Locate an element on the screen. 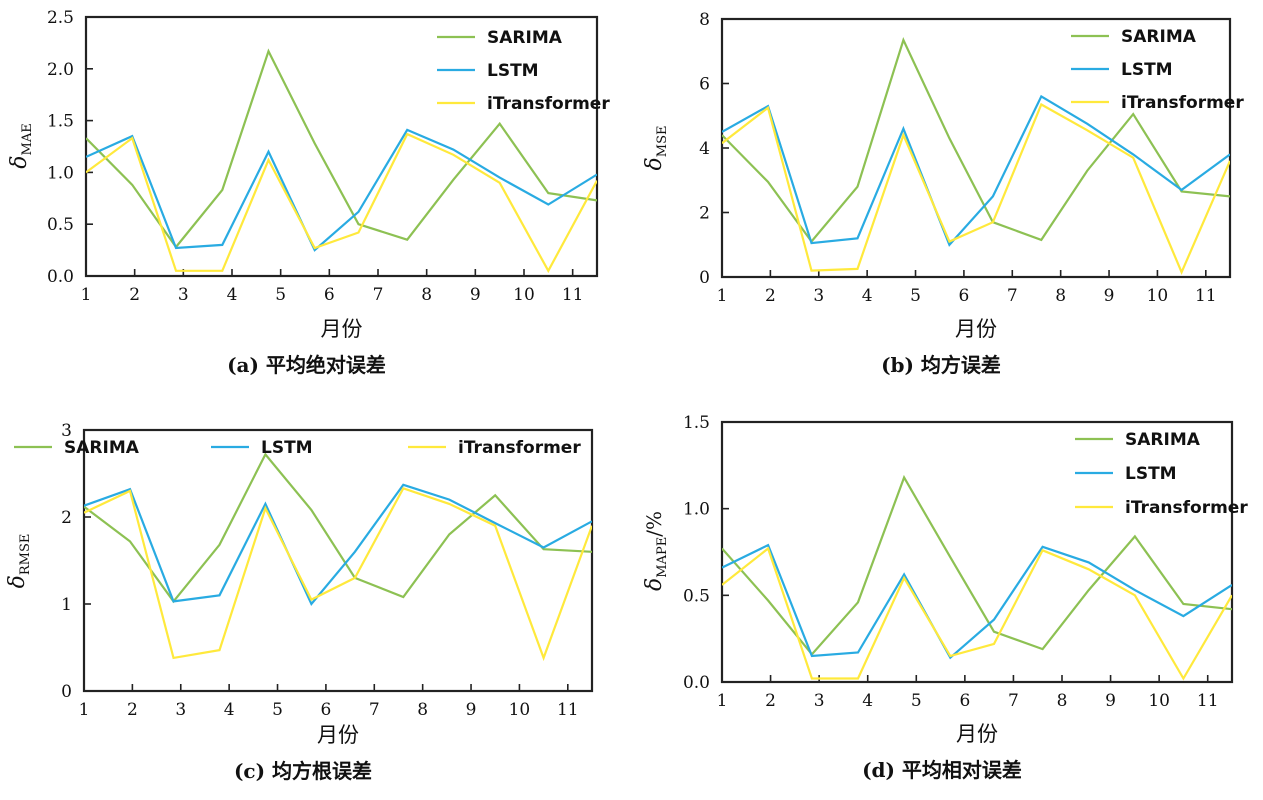  y-tick-label: 8 is located at coordinates (704, 20).